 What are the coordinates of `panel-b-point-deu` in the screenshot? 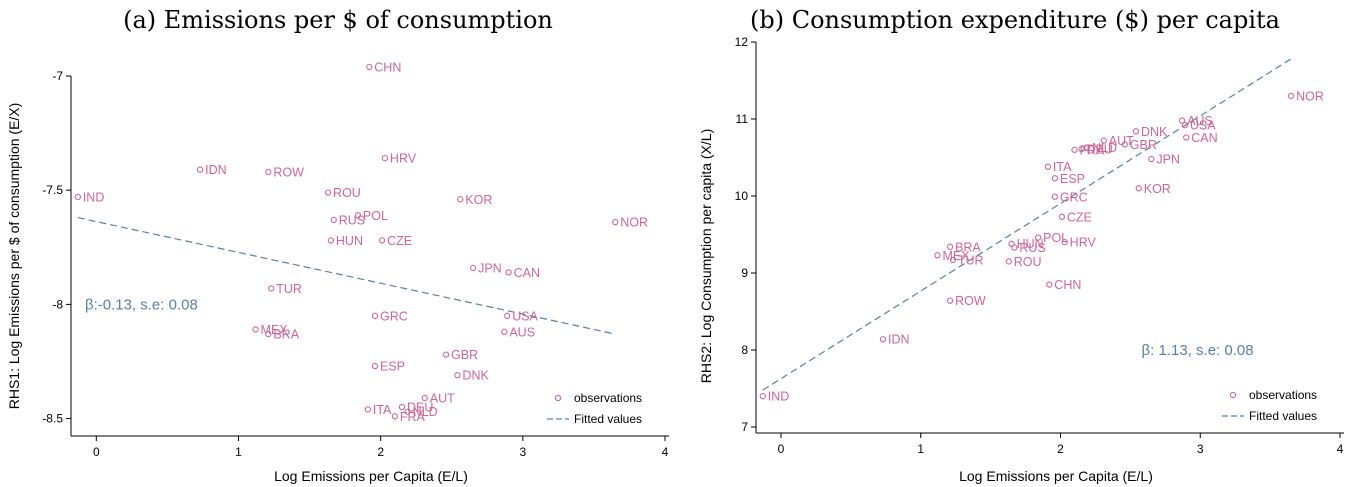 It's located at (1081, 149).